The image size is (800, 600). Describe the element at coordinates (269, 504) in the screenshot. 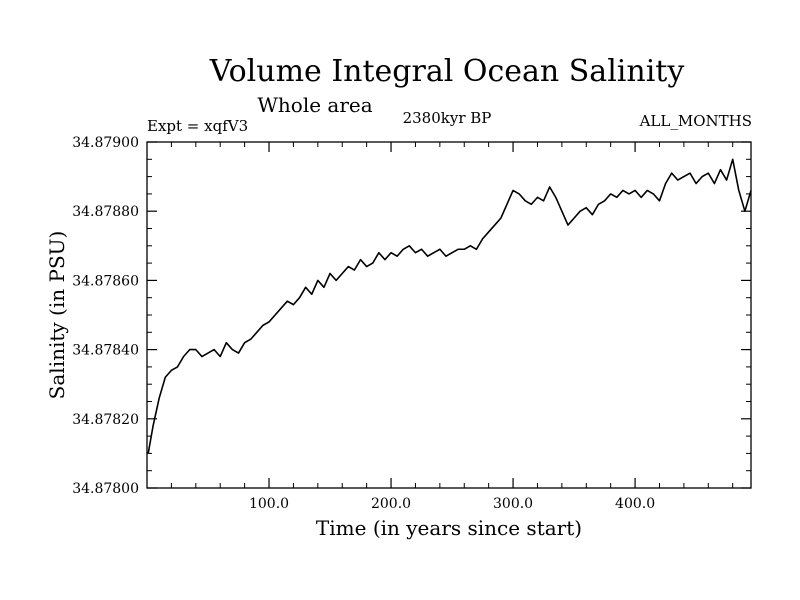

I see `x-tick-label-0: 100.0` at that location.